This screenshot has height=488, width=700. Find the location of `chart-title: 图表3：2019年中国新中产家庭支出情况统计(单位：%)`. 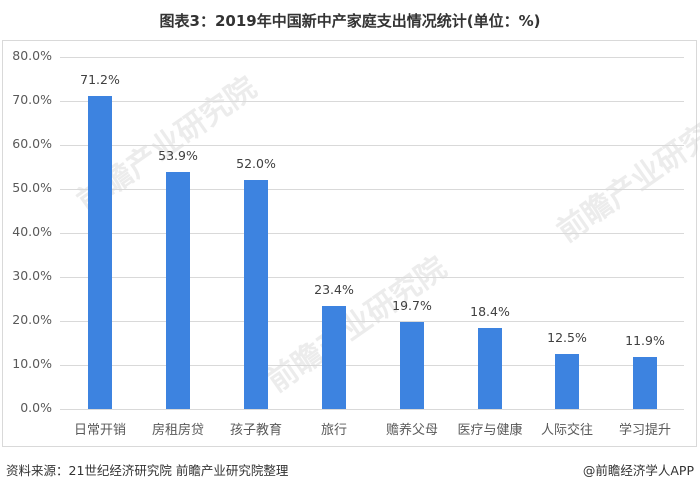

chart-title: 图表3：2019年中国新中产家庭支出情况统计(单位：%) is located at coordinates (350, 21).